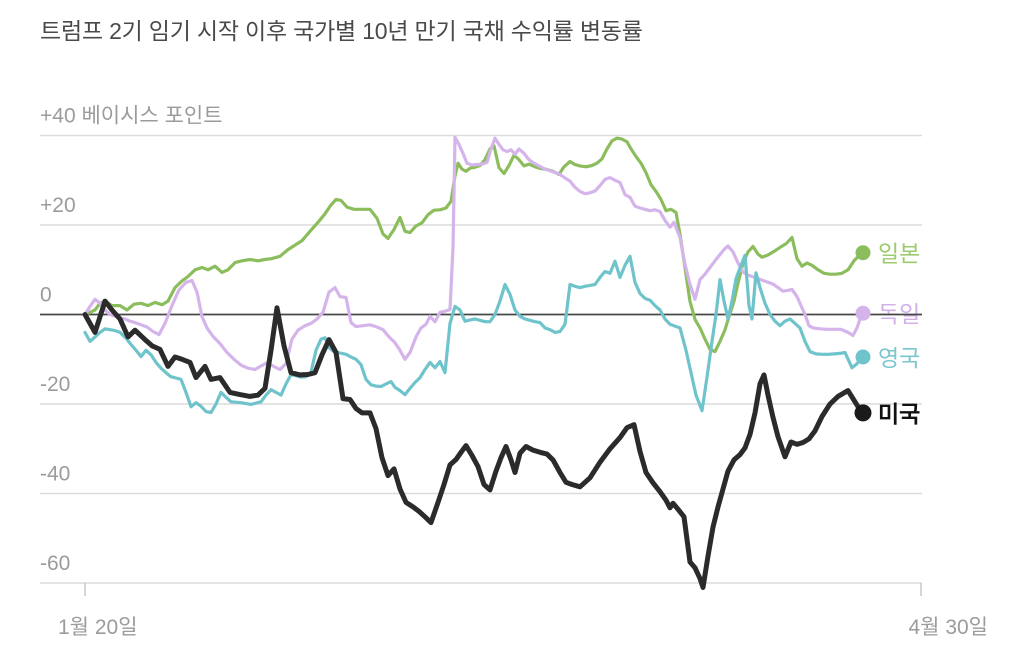  Describe the element at coordinates (58, 205) in the screenshot. I see `y-axis-label-20: +20` at that location.